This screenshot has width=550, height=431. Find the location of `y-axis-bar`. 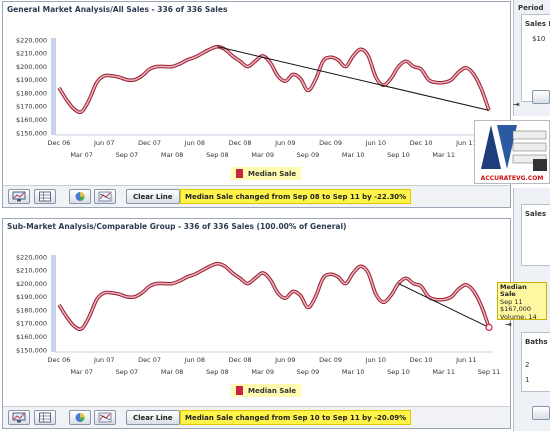

y-axis-bar is located at coordinates (53, 303).